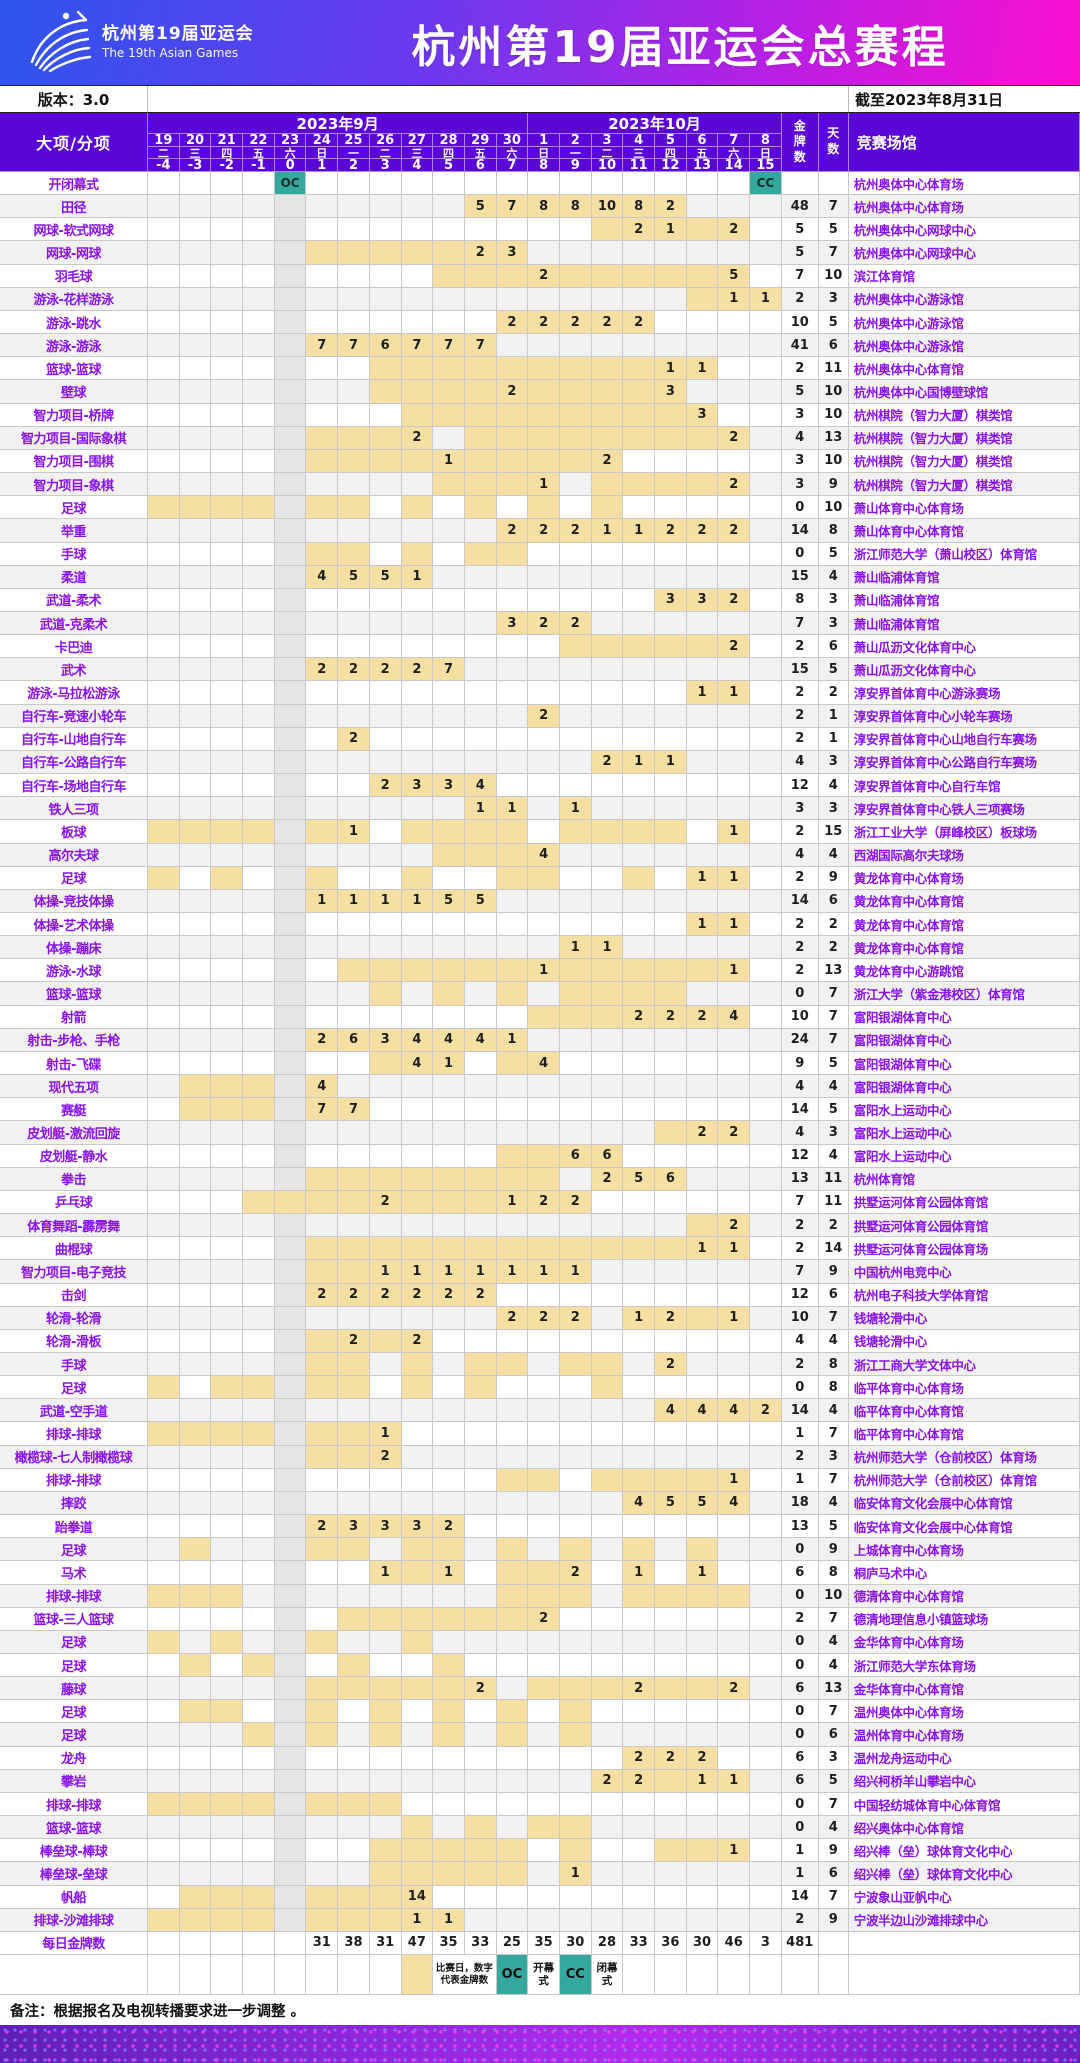  Describe the element at coordinates (833, 739) in the screenshot. I see `days-total: 1` at that location.